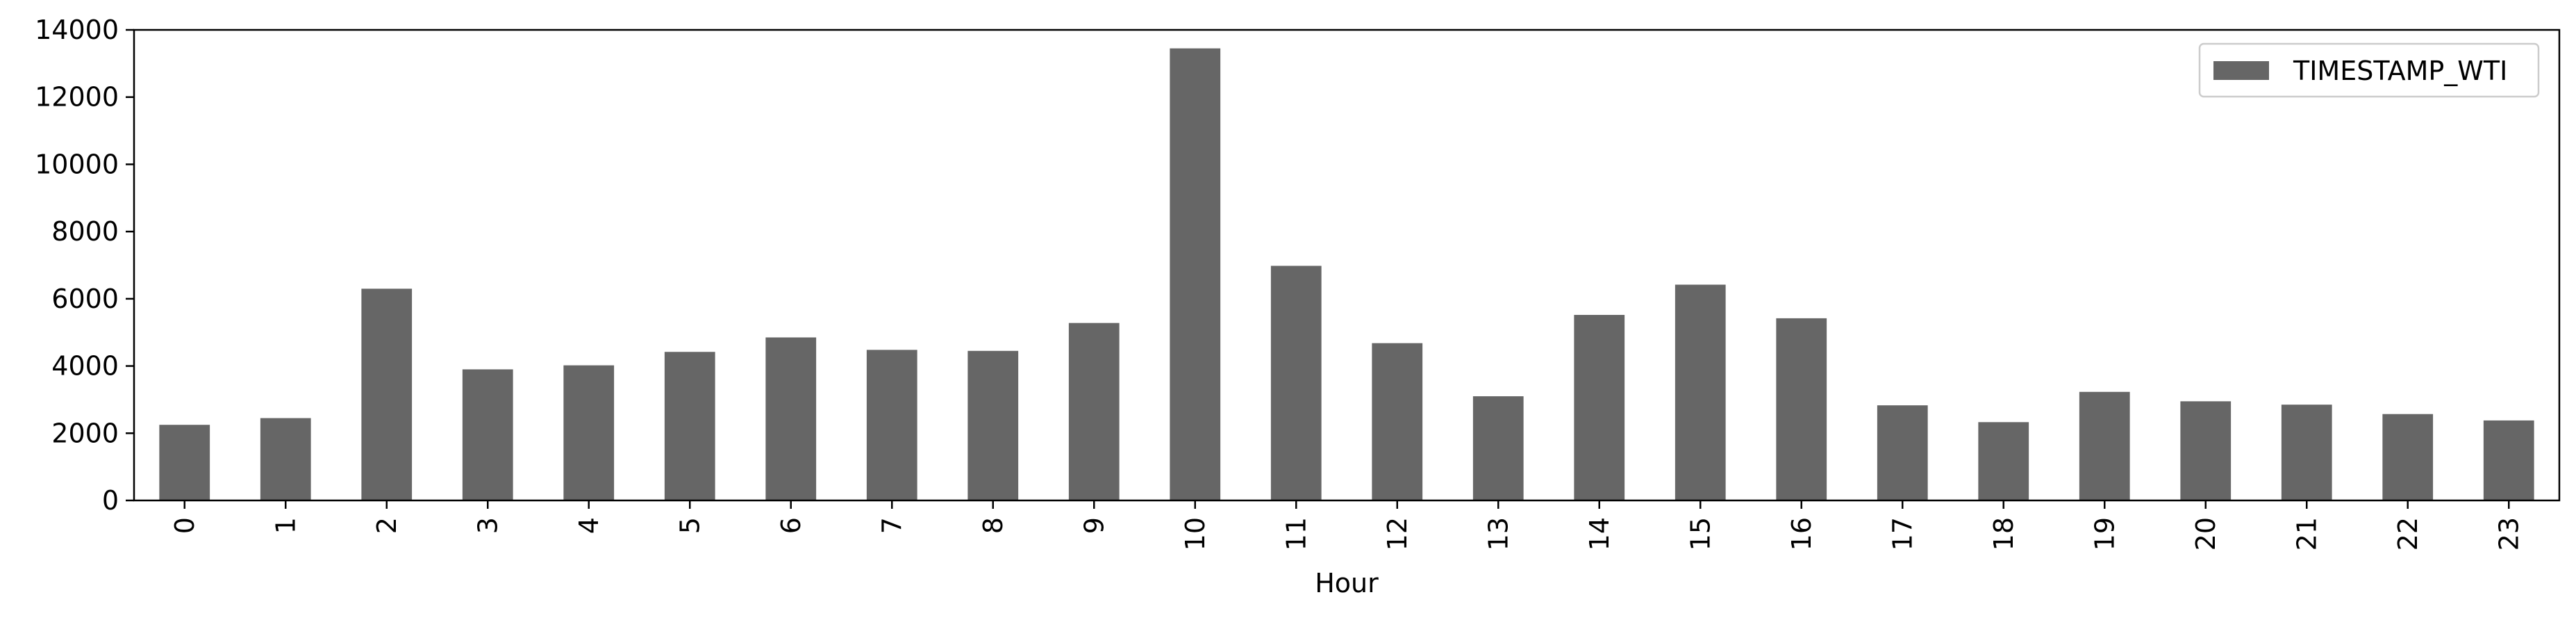 The width and height of the screenshot is (2576, 620). What do you see at coordinates (2003, 533) in the screenshot?
I see `x-tick-label: 18` at bounding box center [2003, 533].